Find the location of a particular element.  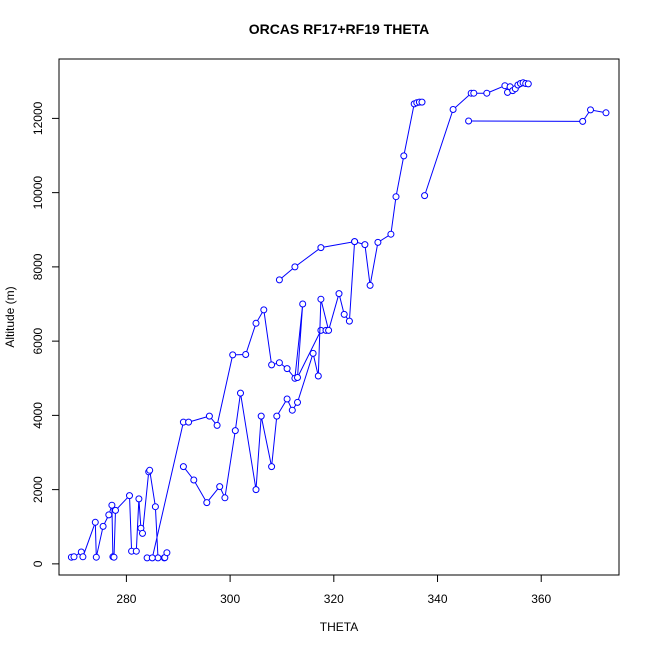

x-tick-label: 360 is located at coordinates (541, 599).